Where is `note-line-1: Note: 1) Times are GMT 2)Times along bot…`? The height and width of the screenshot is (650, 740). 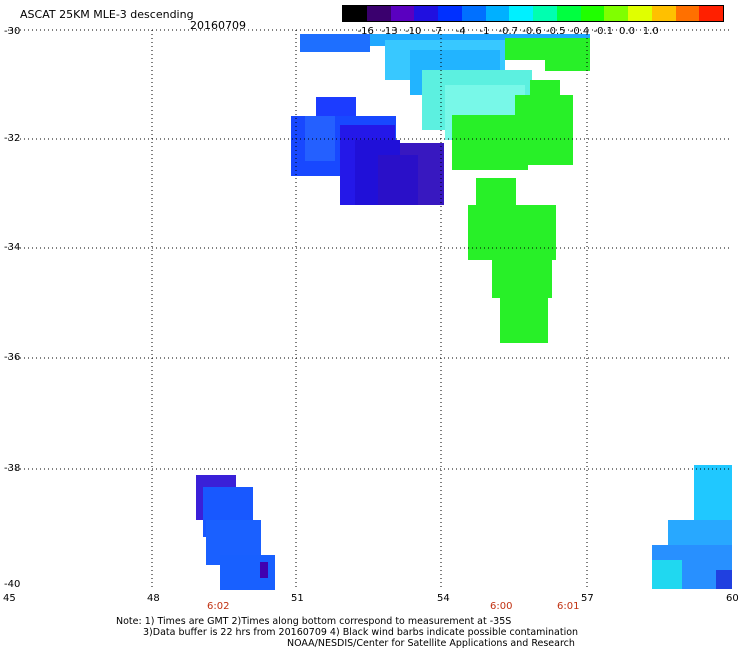
note-line-1: Note: 1) Times are GMT 2)Times along bot… is located at coordinates (314, 621).